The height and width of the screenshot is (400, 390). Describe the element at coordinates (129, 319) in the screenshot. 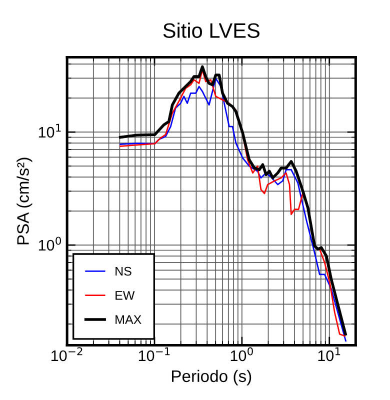

I see `legend-label: MAX` at that location.